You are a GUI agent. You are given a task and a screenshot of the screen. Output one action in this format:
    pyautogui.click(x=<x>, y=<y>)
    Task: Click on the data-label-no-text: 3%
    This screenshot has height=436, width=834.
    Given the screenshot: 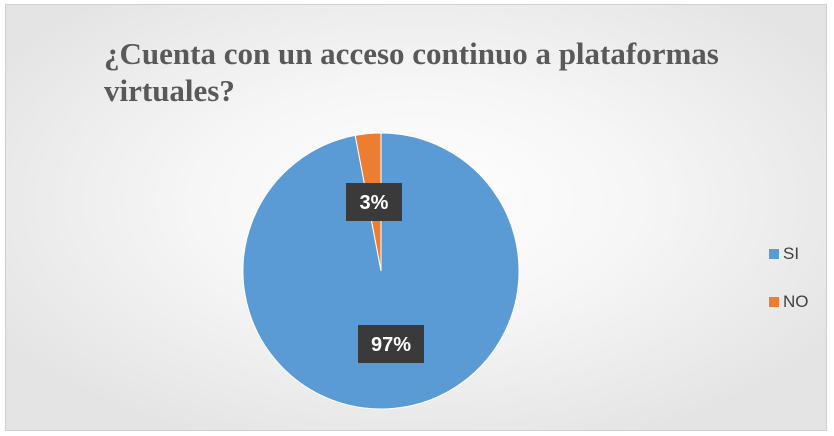 What is the action you would take?
    pyautogui.click(x=374, y=203)
    